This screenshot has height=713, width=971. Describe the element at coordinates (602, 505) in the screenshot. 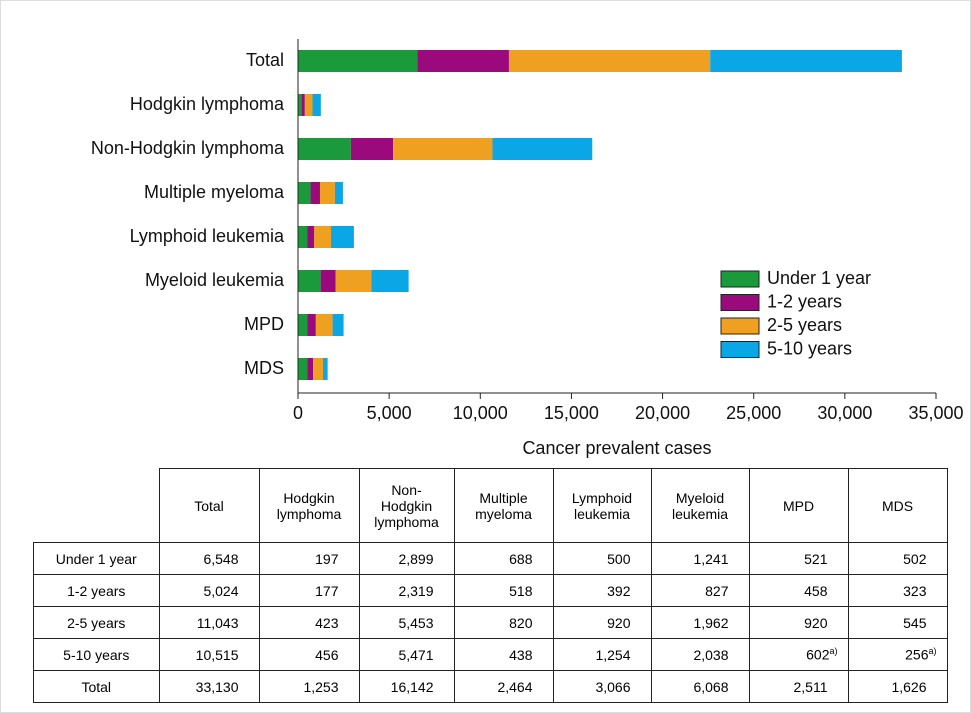

I see `column-header: Lymphoid leukemia` at that location.